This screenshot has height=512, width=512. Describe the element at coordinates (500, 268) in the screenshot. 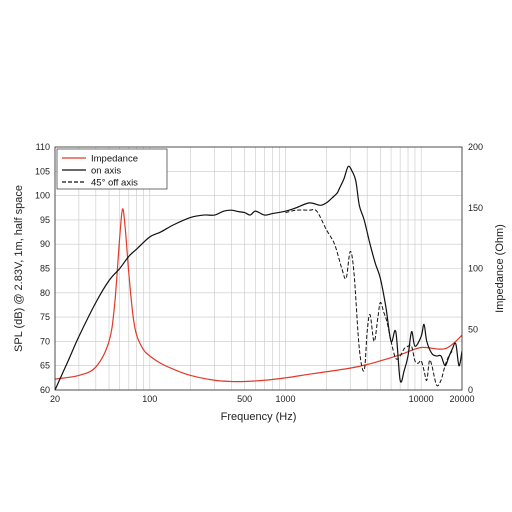

I see `y-axis-right-title: Impedance (Ohm)` at that location.